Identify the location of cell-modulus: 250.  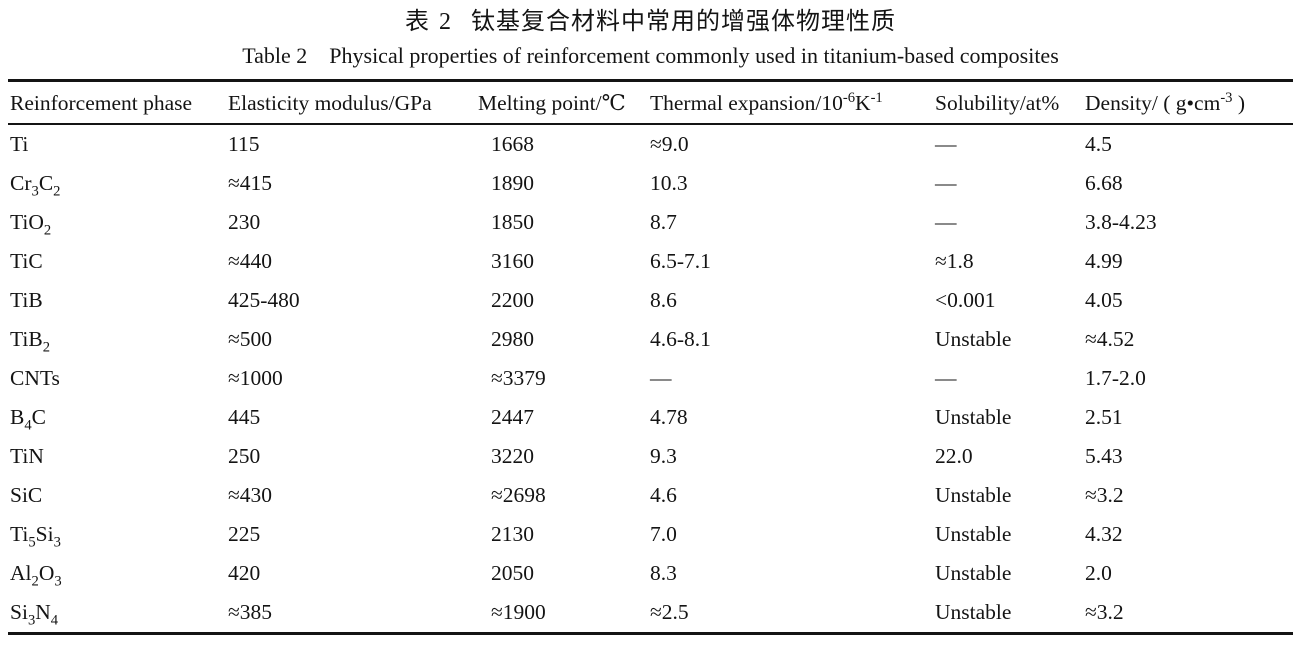
(244, 456).